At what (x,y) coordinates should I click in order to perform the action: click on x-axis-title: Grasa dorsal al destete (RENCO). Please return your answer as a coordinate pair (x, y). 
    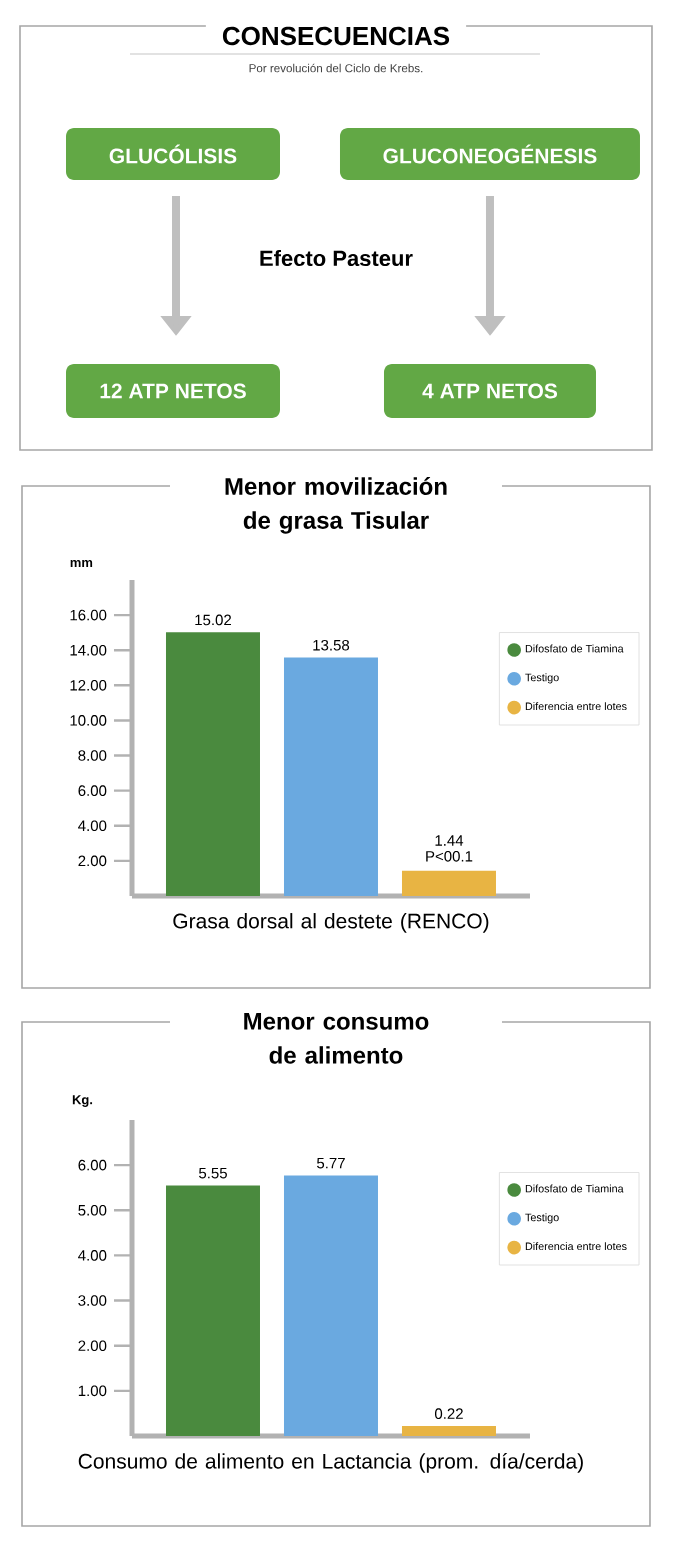
    Looking at the image, I should click on (331, 923).